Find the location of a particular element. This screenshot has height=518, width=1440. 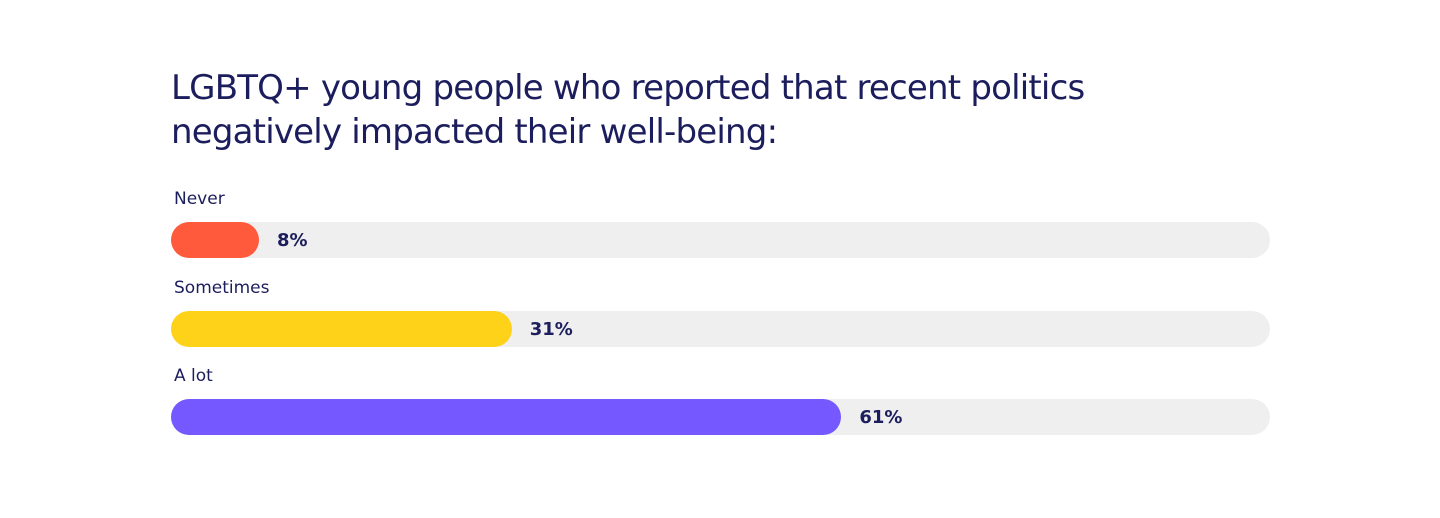

bar-row: A lot 61% is located at coordinates (720, 409).